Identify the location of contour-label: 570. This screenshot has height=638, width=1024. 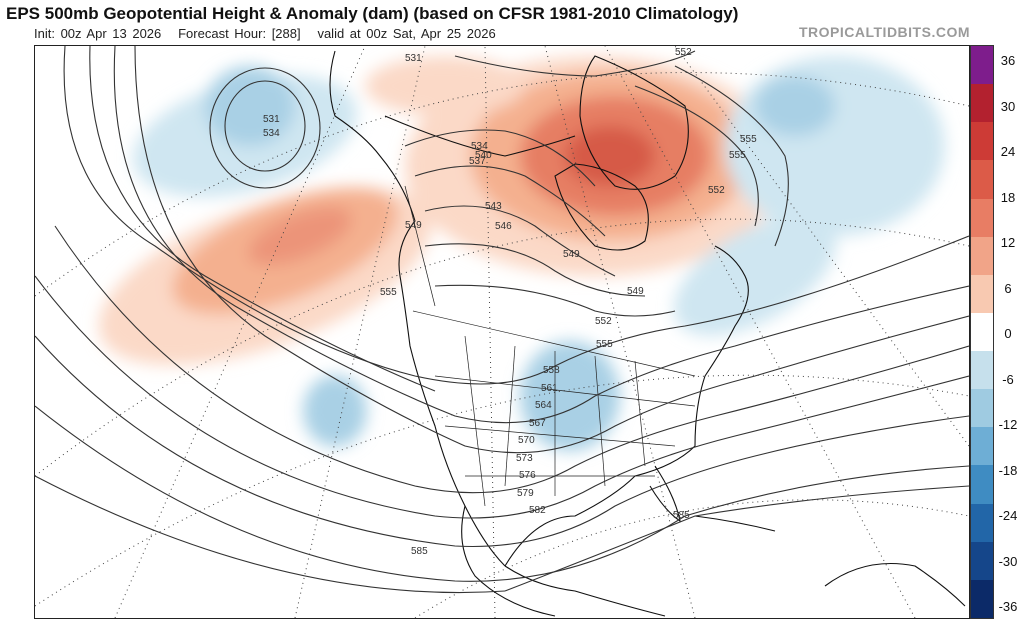
(526, 440).